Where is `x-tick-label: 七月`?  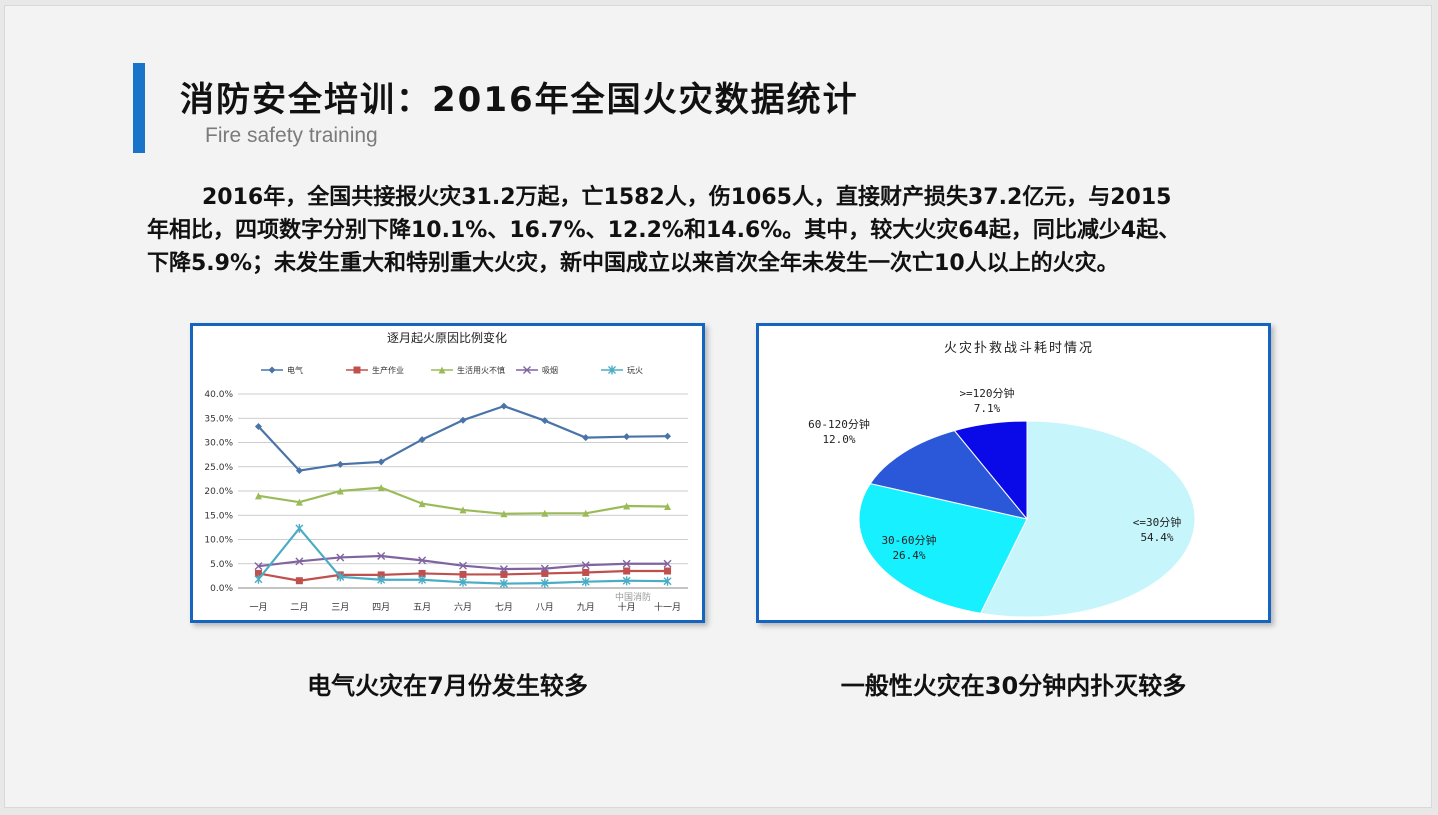
x-tick-label: 七月 is located at coordinates (504, 607).